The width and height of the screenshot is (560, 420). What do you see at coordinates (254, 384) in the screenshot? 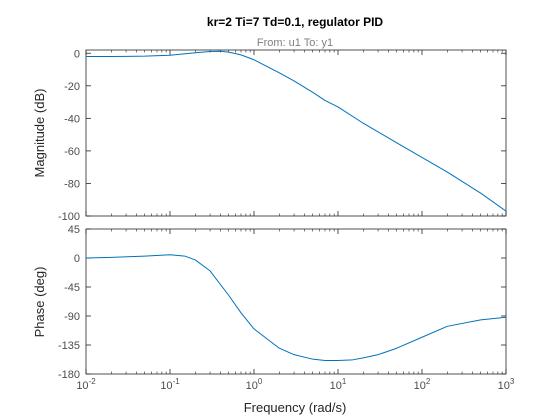
I see `x-tick-label: 10⁰` at bounding box center [254, 384].